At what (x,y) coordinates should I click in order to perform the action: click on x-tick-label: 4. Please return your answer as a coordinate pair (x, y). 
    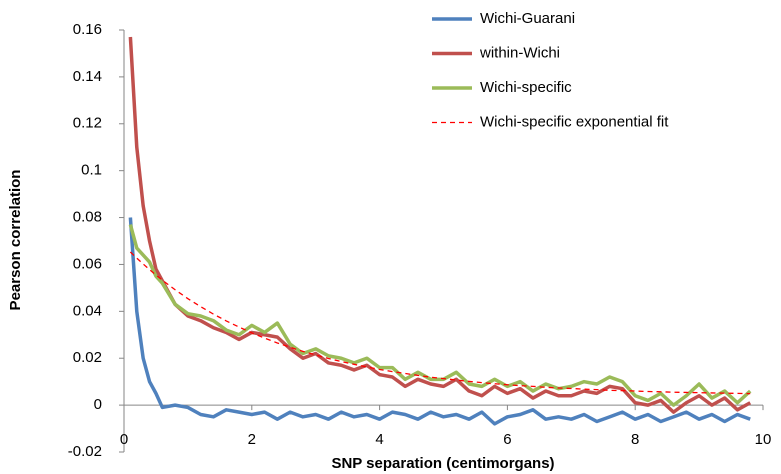
    Looking at the image, I should click on (379, 439).